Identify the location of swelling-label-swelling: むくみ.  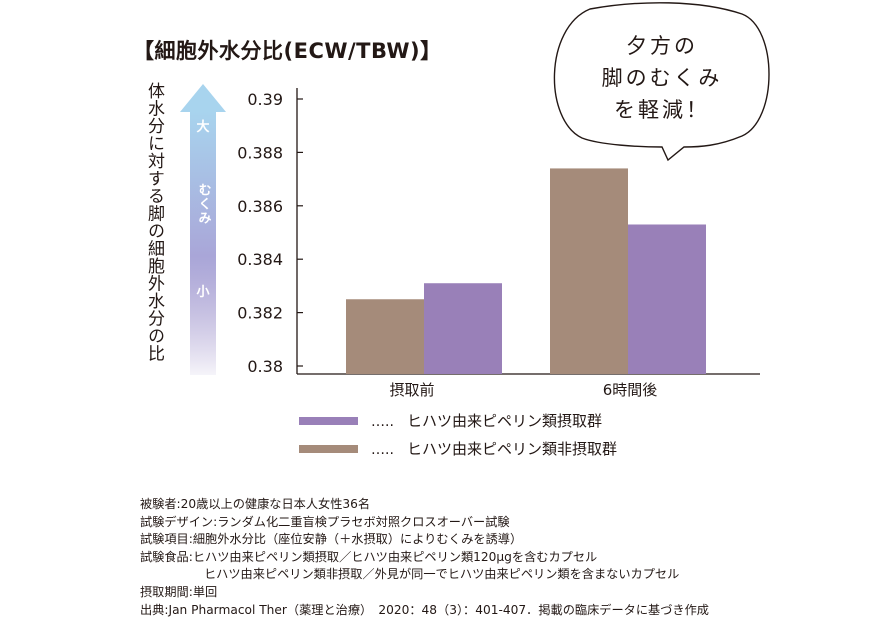
(204, 204).